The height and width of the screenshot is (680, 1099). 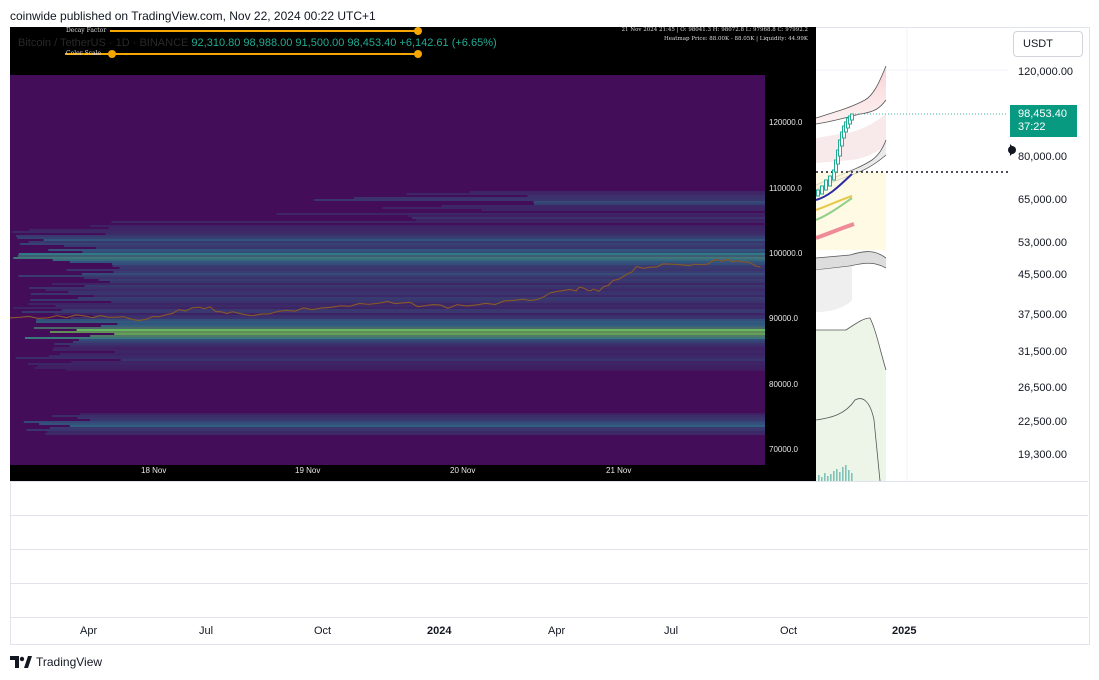 I want to click on price-axis-tick: 31,500.00, so click(x=1042, y=352).